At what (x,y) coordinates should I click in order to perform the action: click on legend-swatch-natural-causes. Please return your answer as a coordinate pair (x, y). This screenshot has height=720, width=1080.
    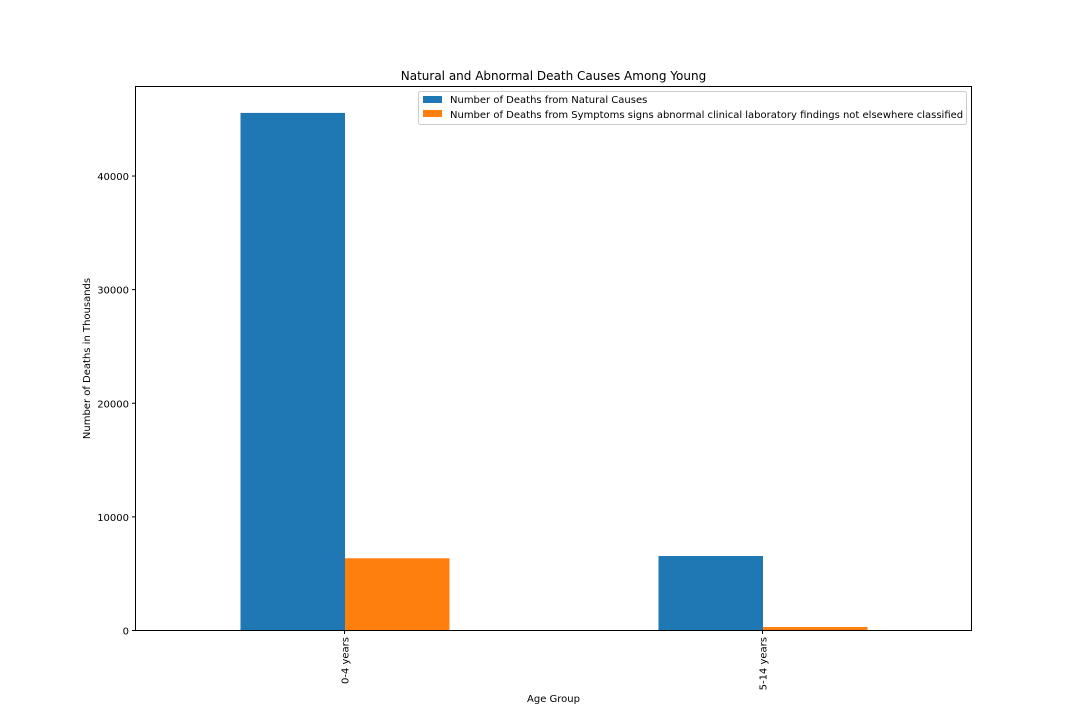
    Looking at the image, I should click on (432, 99).